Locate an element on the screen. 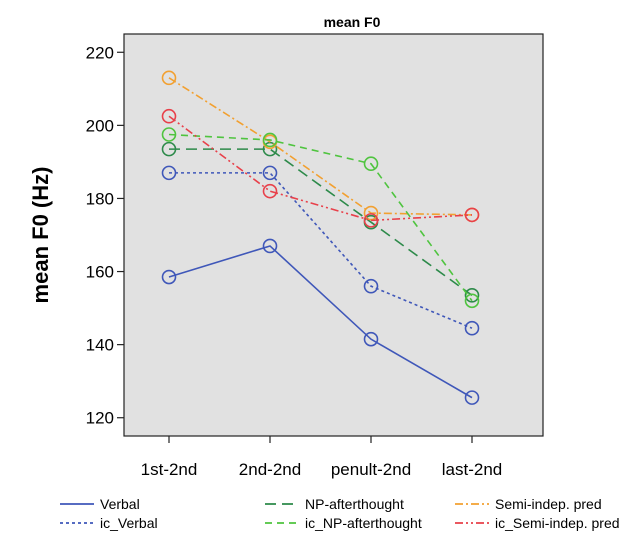 This screenshot has width=637, height=541. series-ic-semi-indep-pred is located at coordinates (320, 168).